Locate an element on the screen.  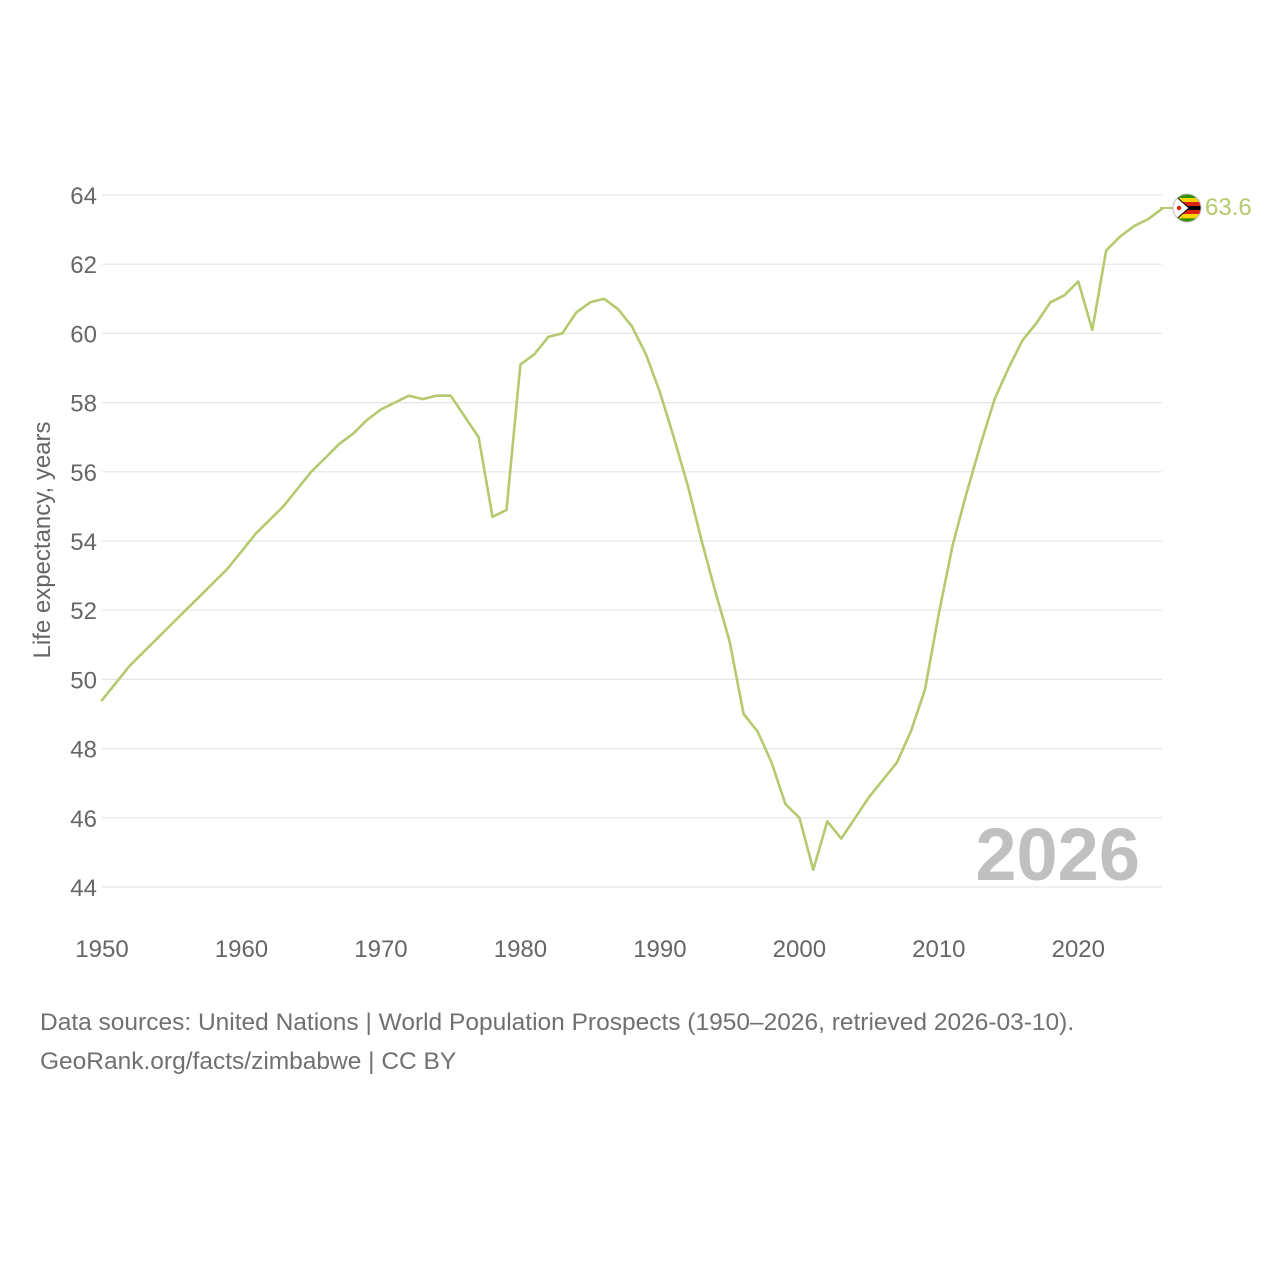
y-axis-ticks: 44 46 48 50 52 54 56 58 60 62 64 is located at coordinates (83, 542).